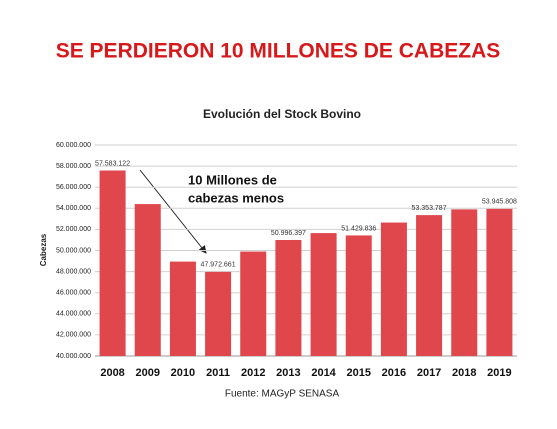 Image resolution: width=557 pixels, height=429 pixels. Describe the element at coordinates (173, 211) in the screenshot. I see `annotation-arrow` at that location.